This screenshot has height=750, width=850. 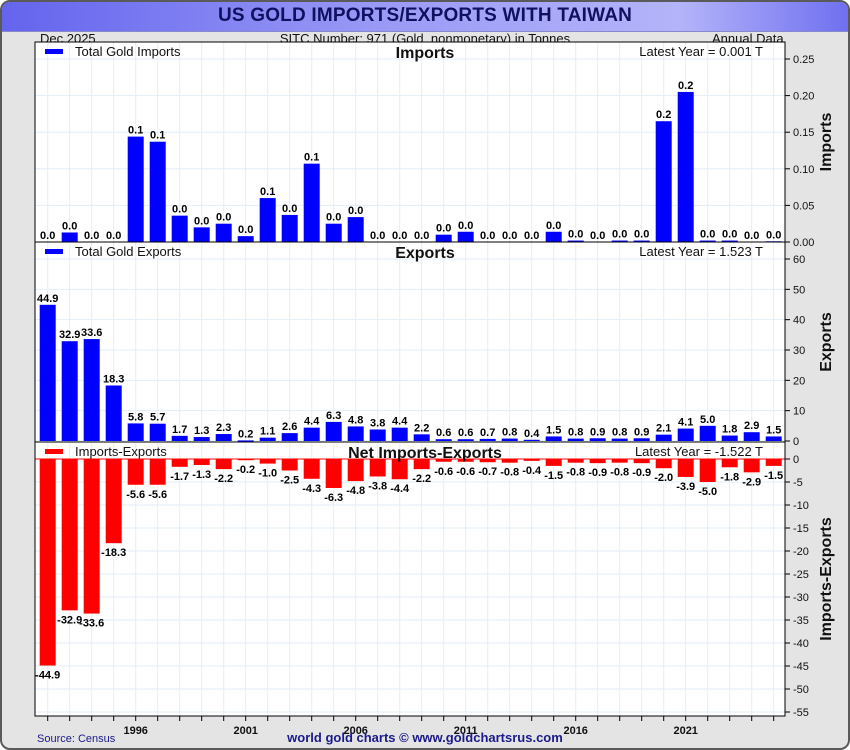 I want to click on y-tick-label: 0, so click(x=796, y=460).